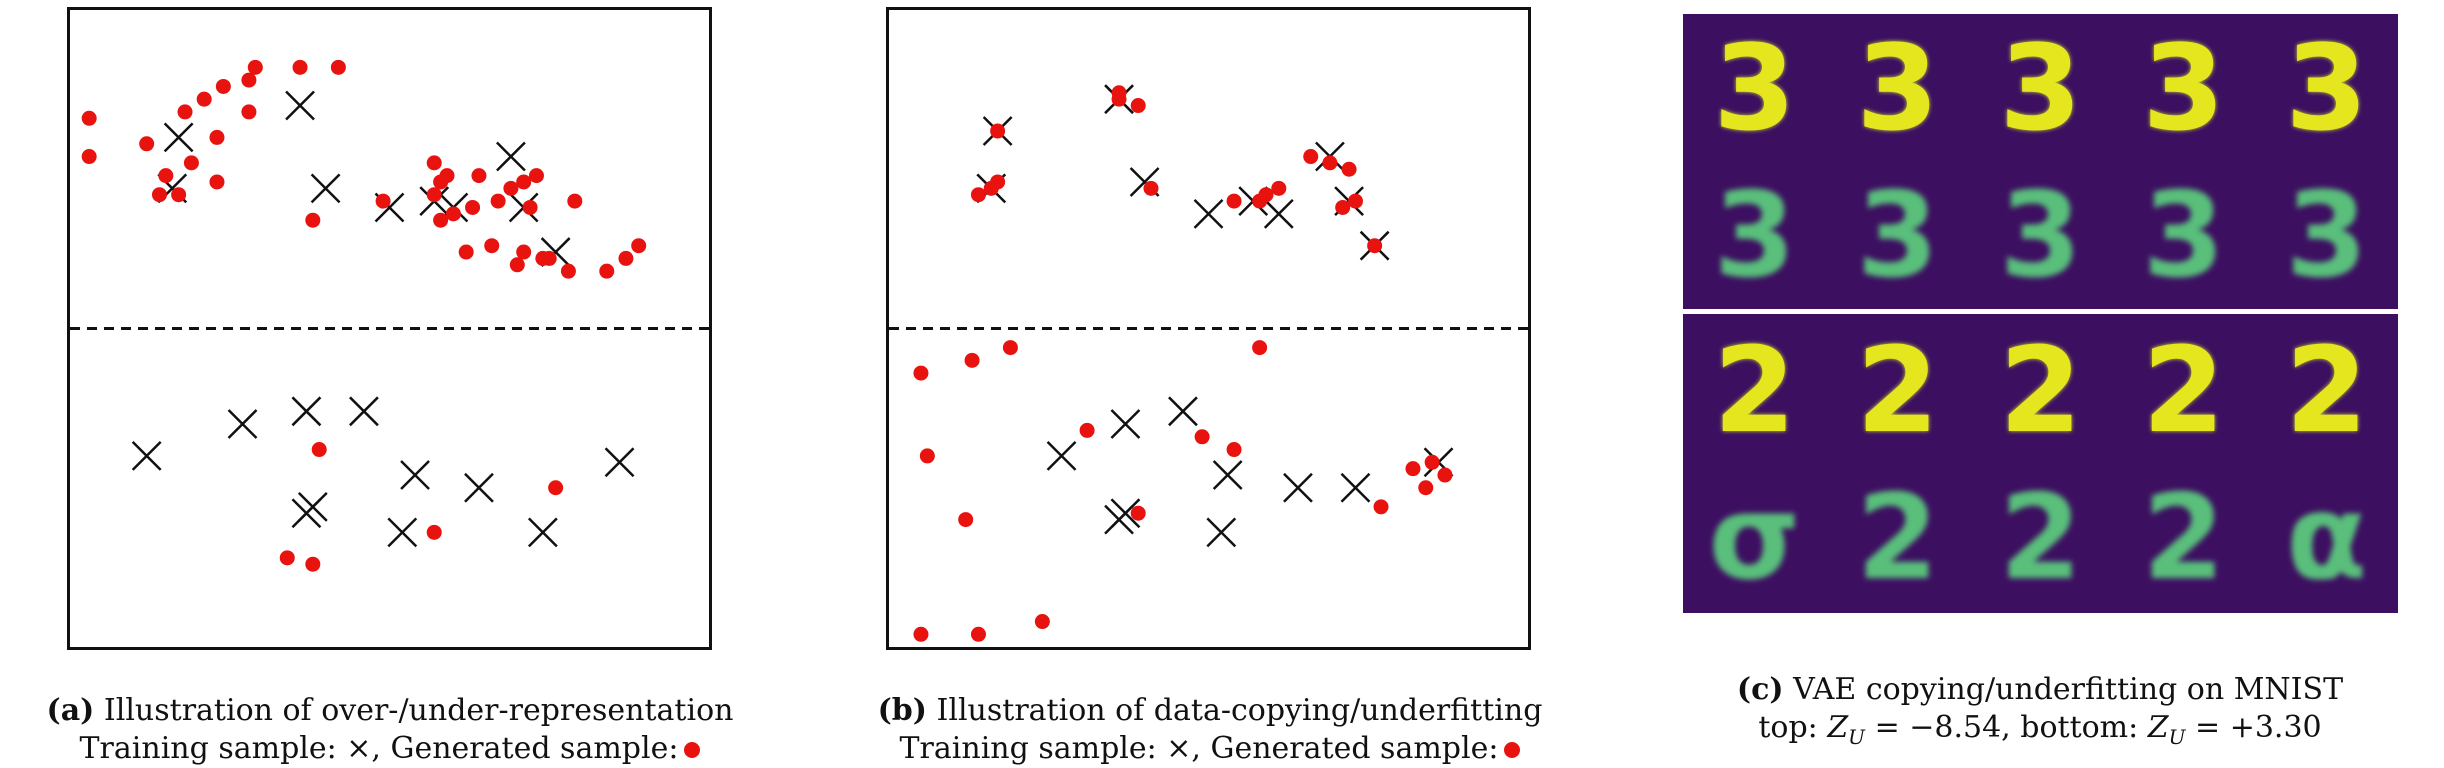  I want to click on mnist-digit-bottom-recon-digits-2: 2, so click(2040, 536).